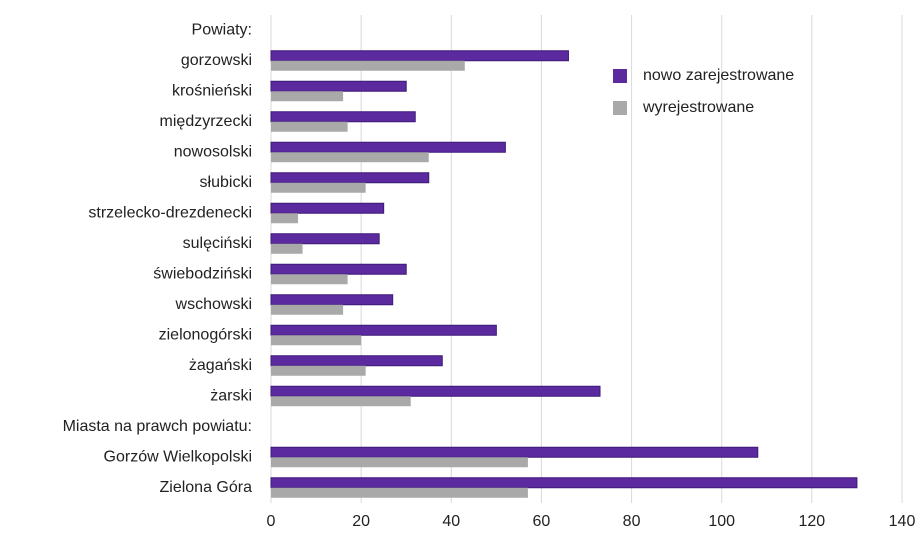 Image resolution: width=920 pixels, height=534 pixels. Describe the element at coordinates (216, 60) in the screenshot. I see `y-tick-label: gorzowski` at that location.